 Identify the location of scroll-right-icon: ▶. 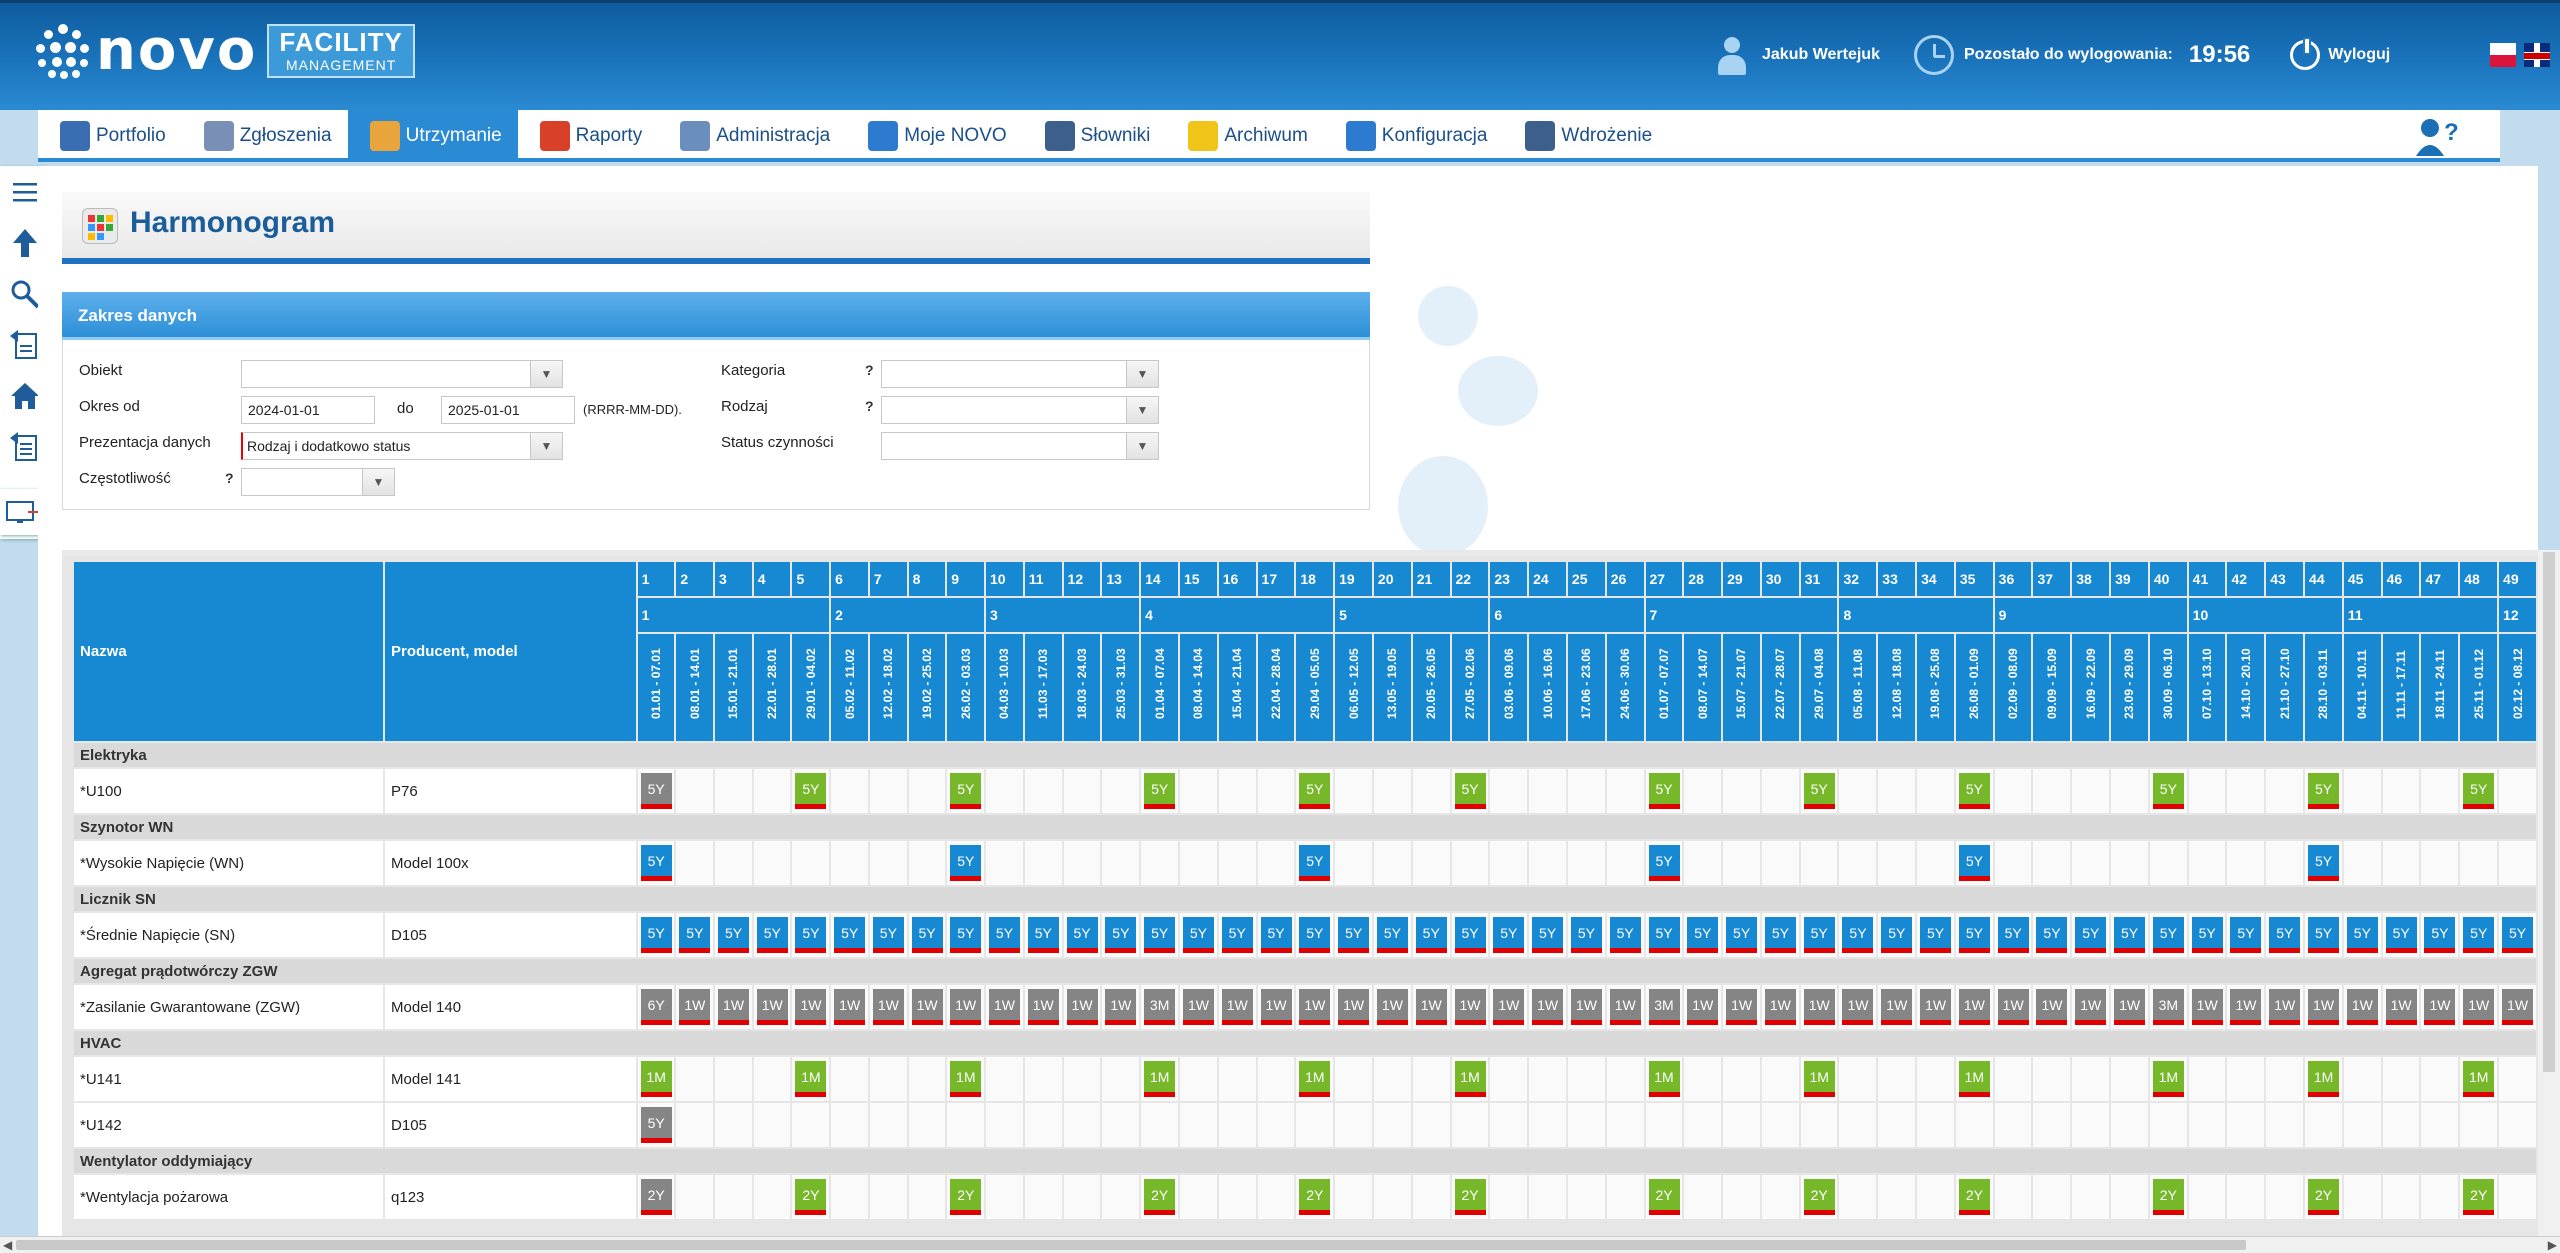
(2552, 1245).